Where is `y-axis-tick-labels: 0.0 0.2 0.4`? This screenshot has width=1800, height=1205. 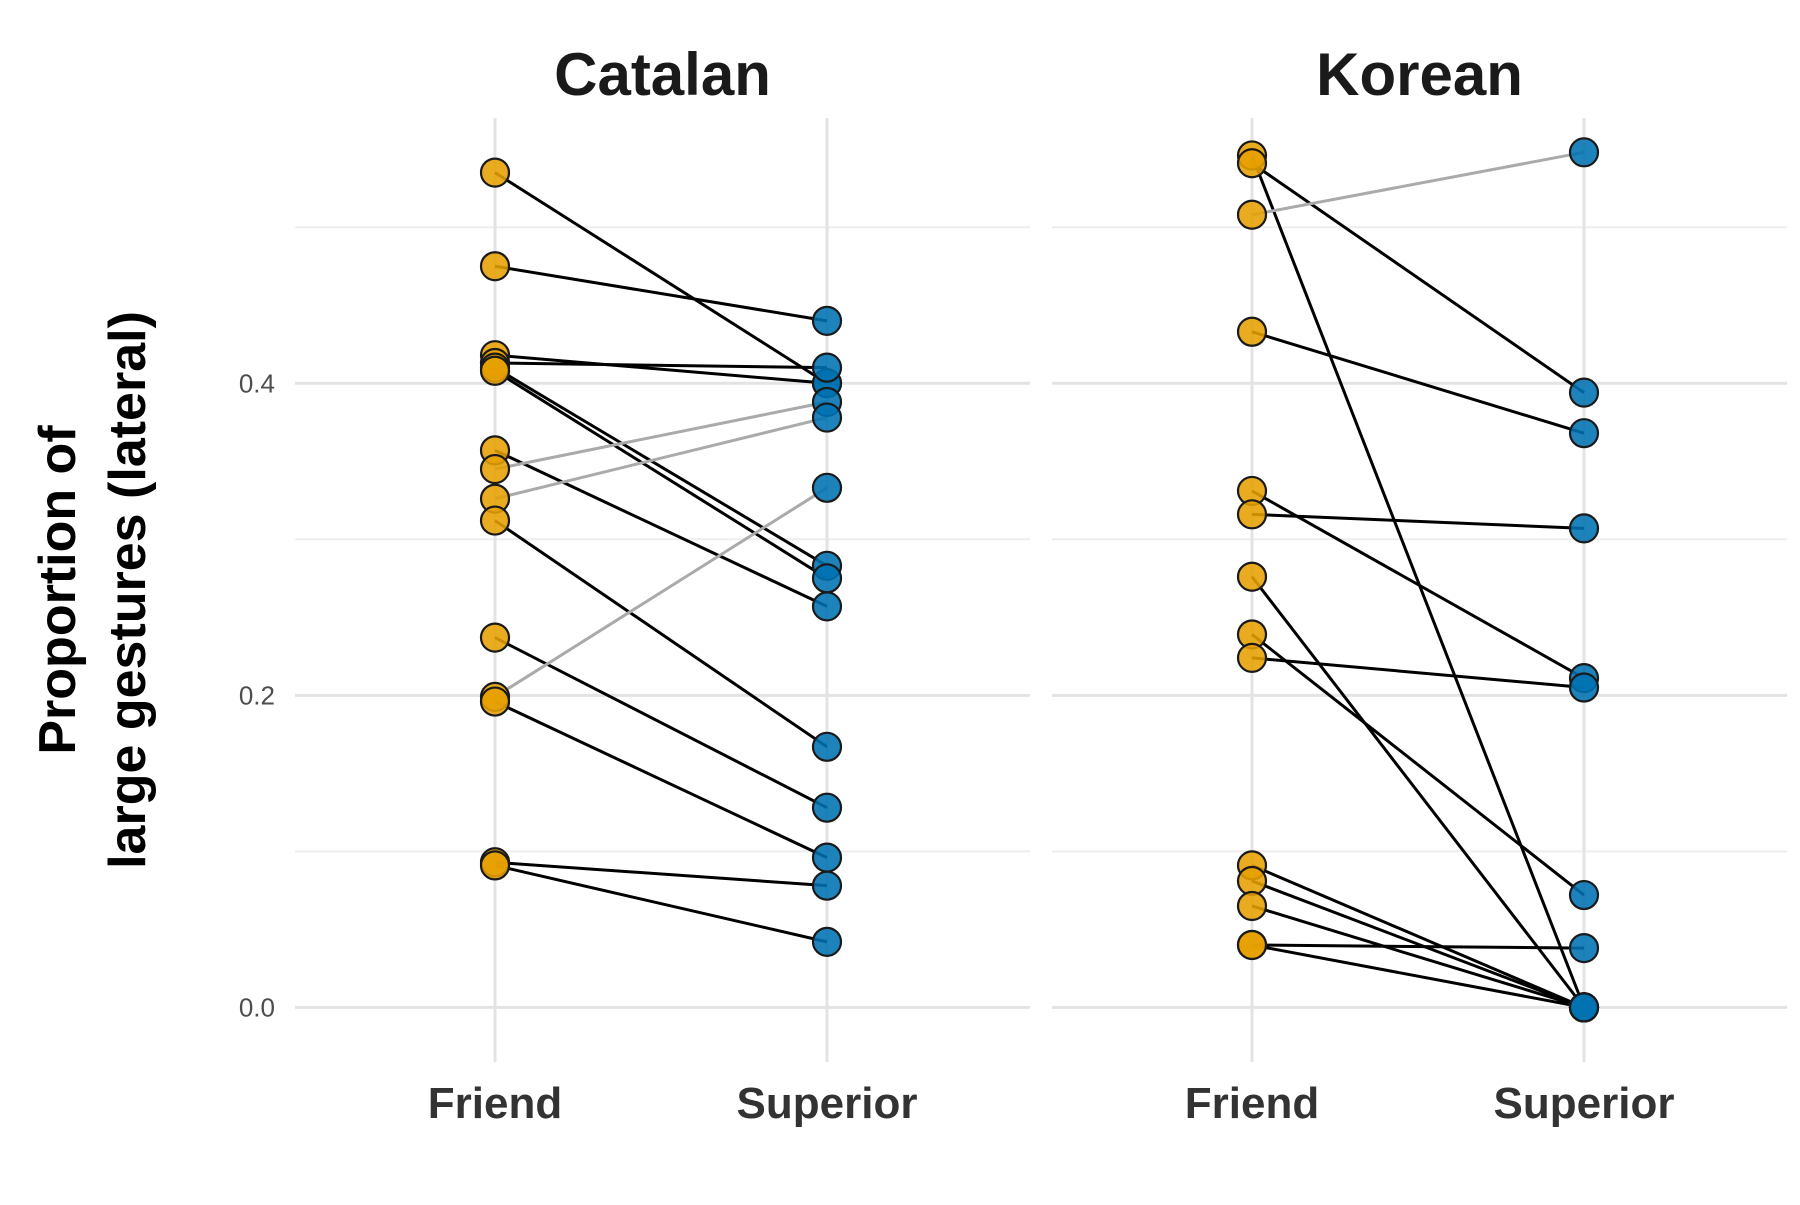
y-axis-tick-labels: 0.0 0.2 0.4 is located at coordinates (257, 695).